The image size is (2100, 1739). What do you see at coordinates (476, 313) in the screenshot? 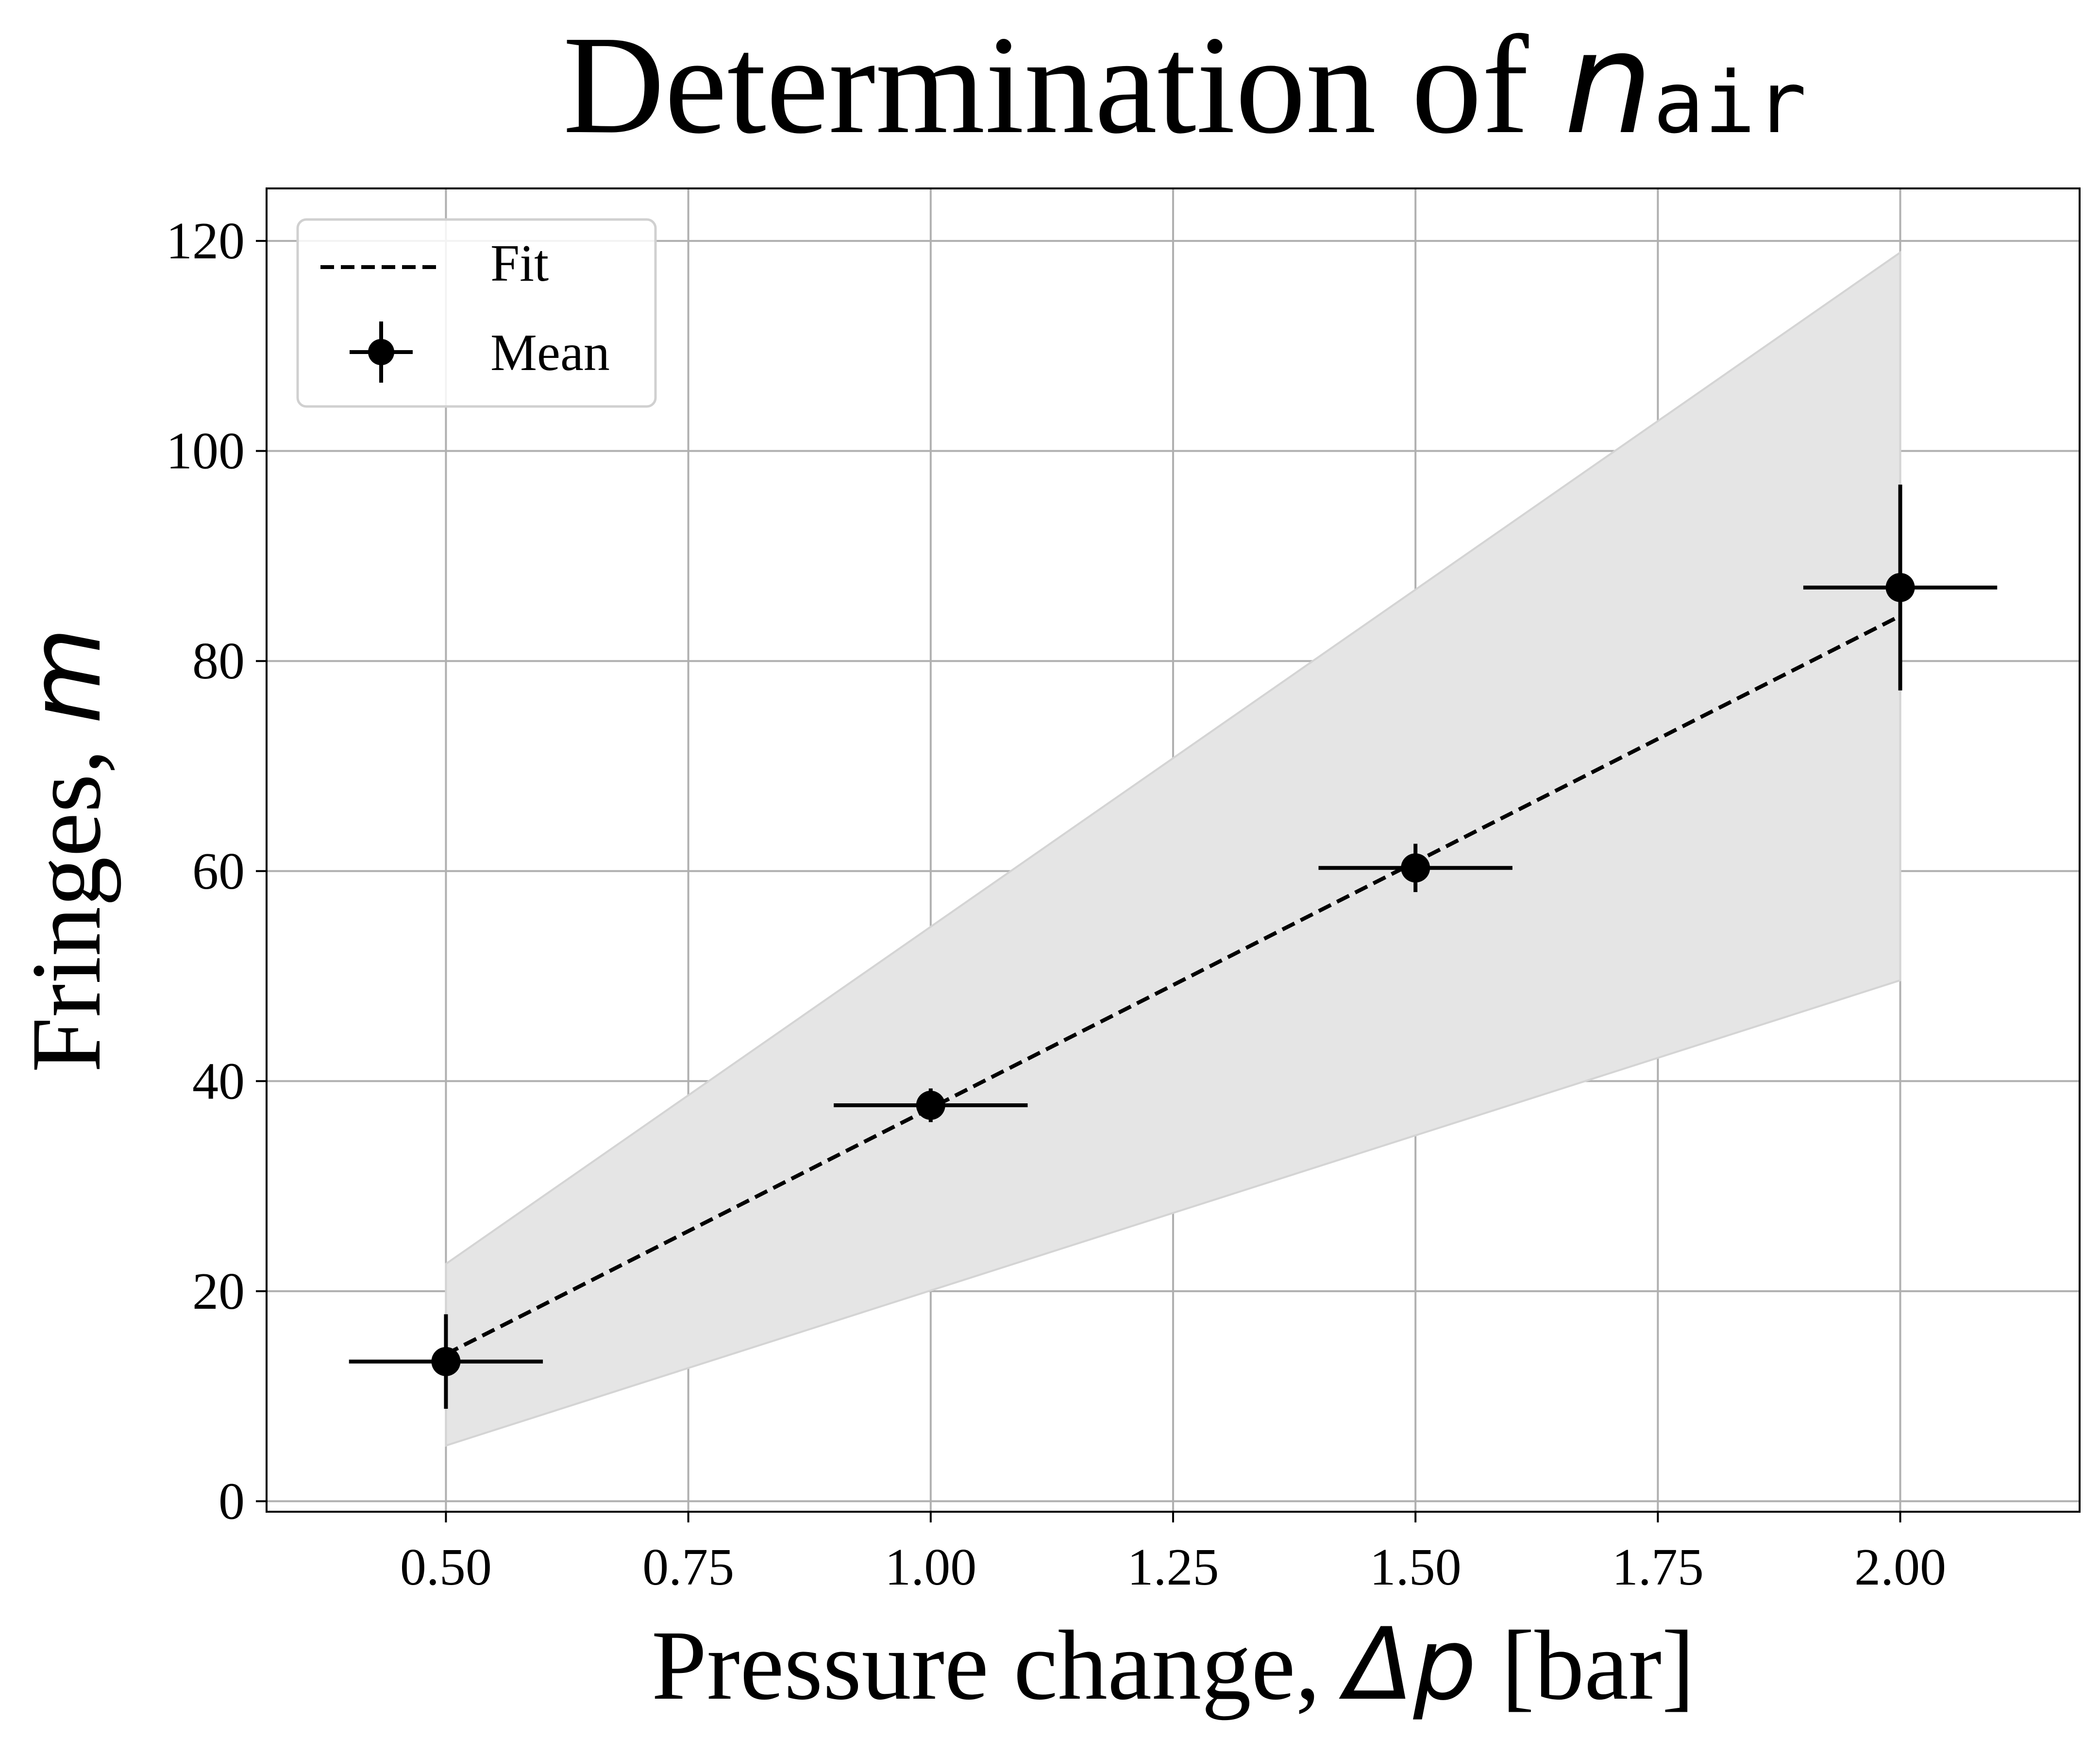
I see `legend: Fit Mean` at bounding box center [476, 313].